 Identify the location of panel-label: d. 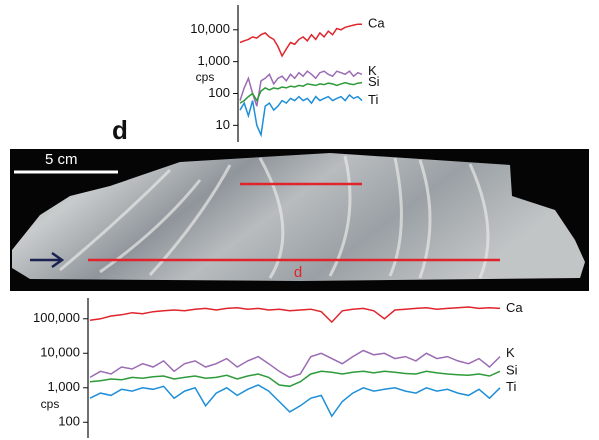
(120, 130).